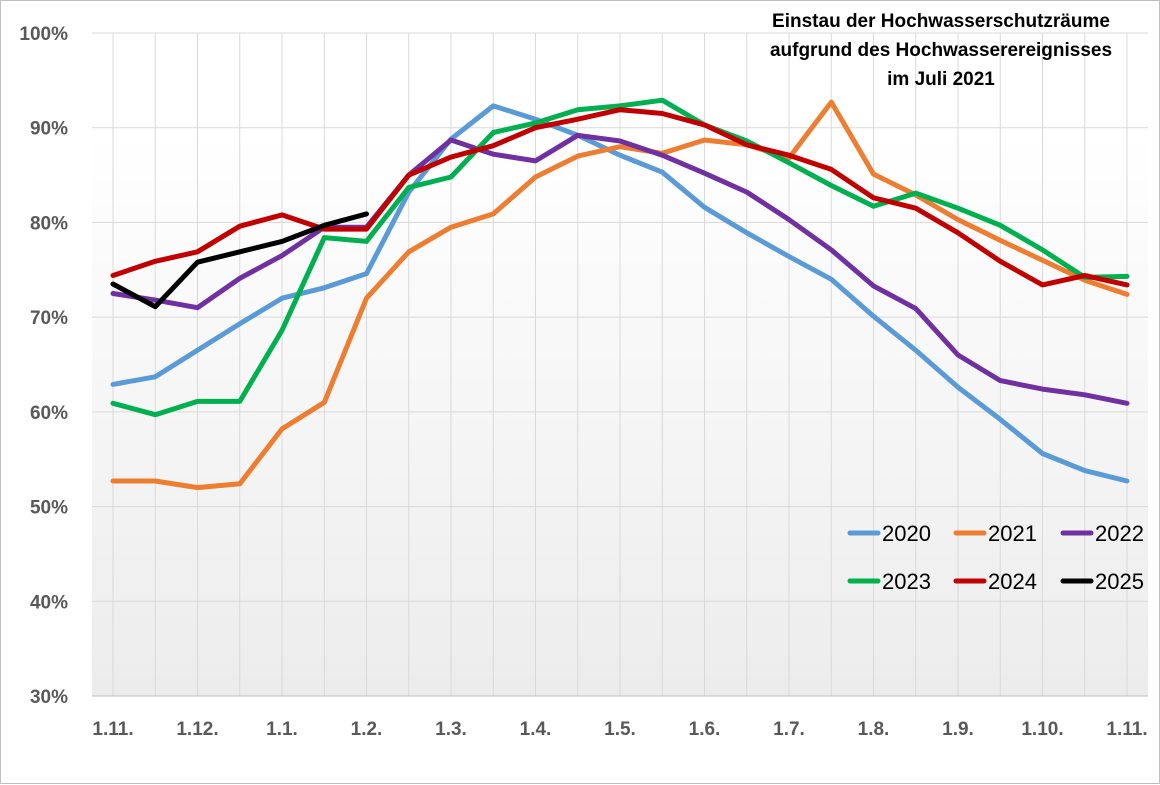 Image resolution: width=1160 pixels, height=785 pixels. I want to click on x-tick-label: 1.6., so click(705, 729).